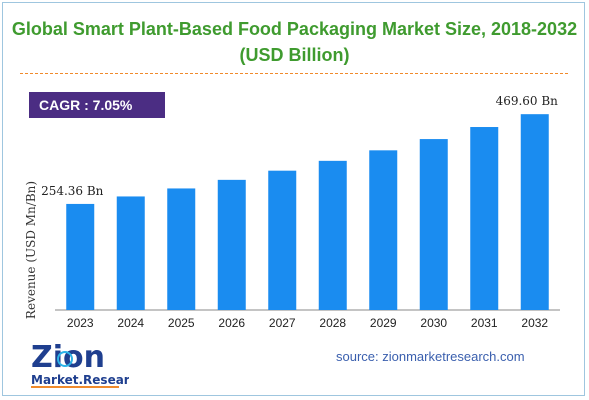  Describe the element at coordinates (294, 73) in the screenshot. I see `title-divider` at that location.